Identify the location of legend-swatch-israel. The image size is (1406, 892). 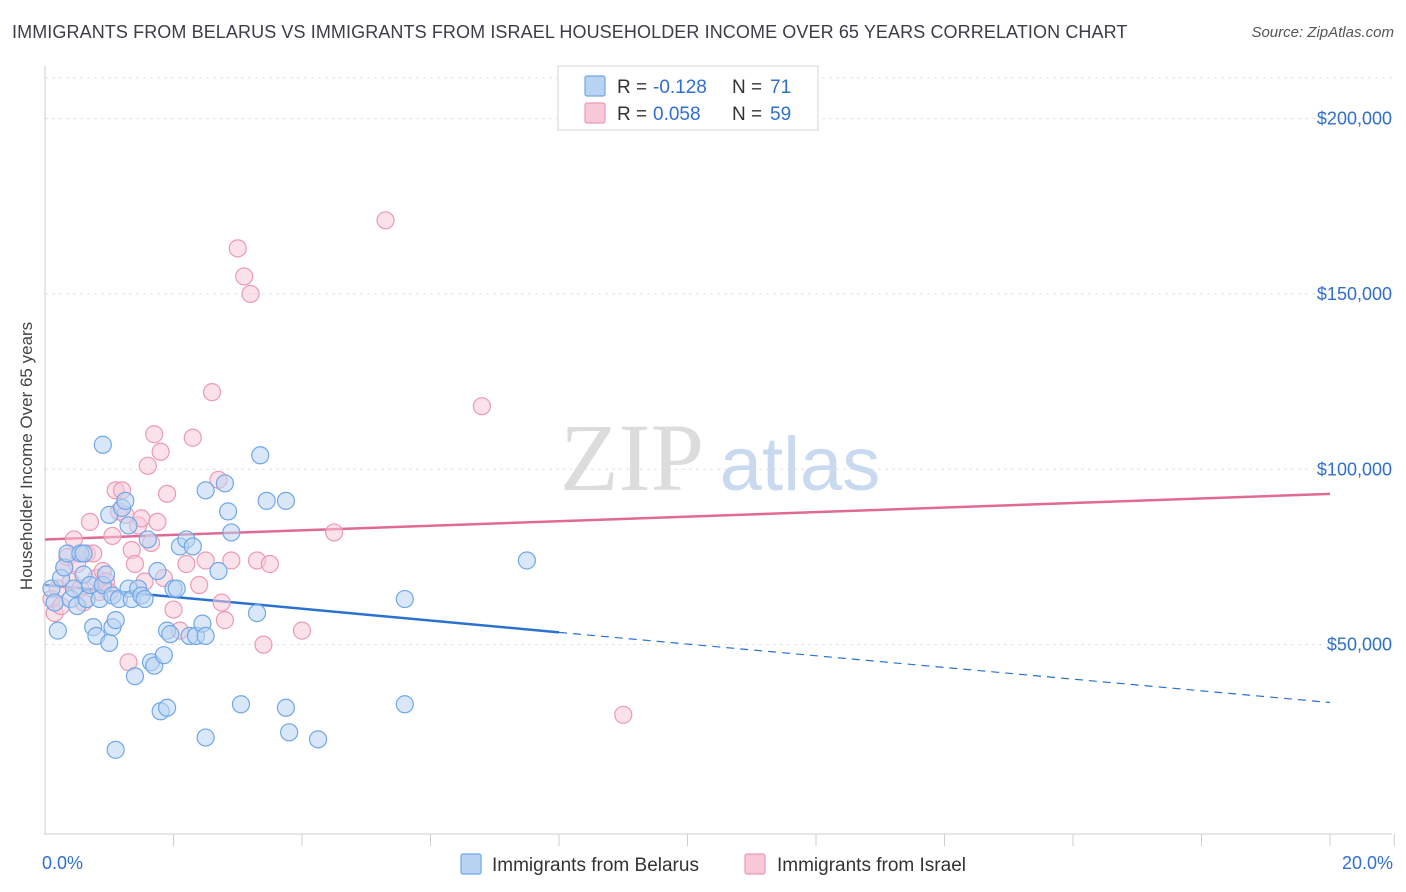
(595, 113).